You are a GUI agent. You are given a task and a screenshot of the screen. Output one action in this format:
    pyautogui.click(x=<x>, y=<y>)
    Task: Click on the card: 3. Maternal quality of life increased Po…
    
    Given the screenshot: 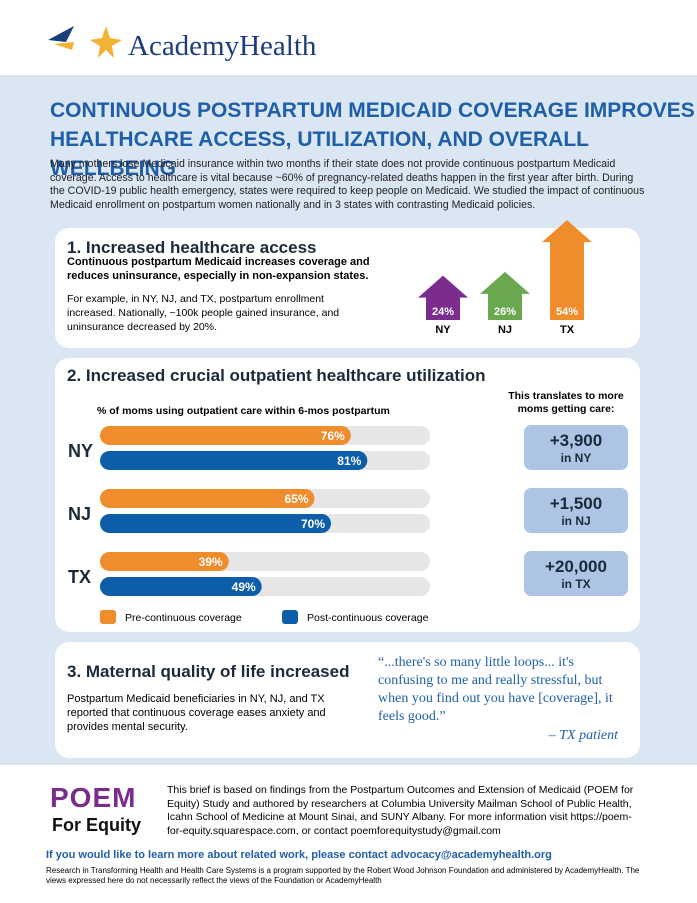 What is the action you would take?
    pyautogui.click(x=347, y=700)
    